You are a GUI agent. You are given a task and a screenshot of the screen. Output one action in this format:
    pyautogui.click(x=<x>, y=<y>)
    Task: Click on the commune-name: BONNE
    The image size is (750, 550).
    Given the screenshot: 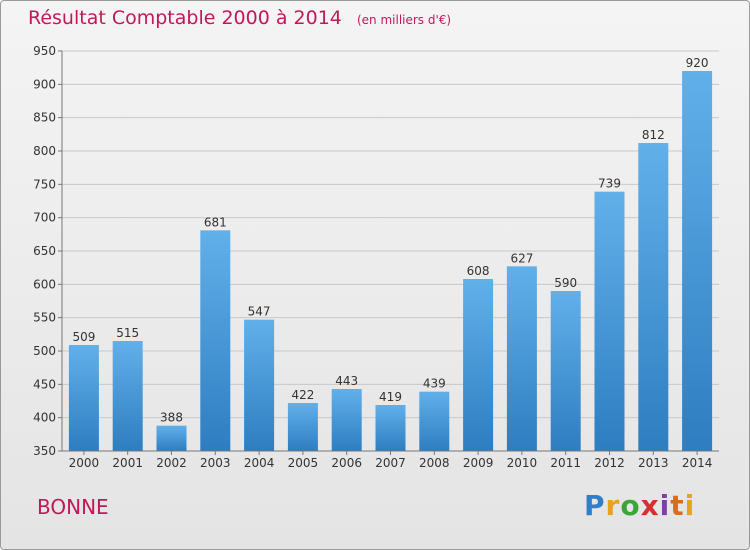 What is the action you would take?
    pyautogui.click(x=73, y=507)
    